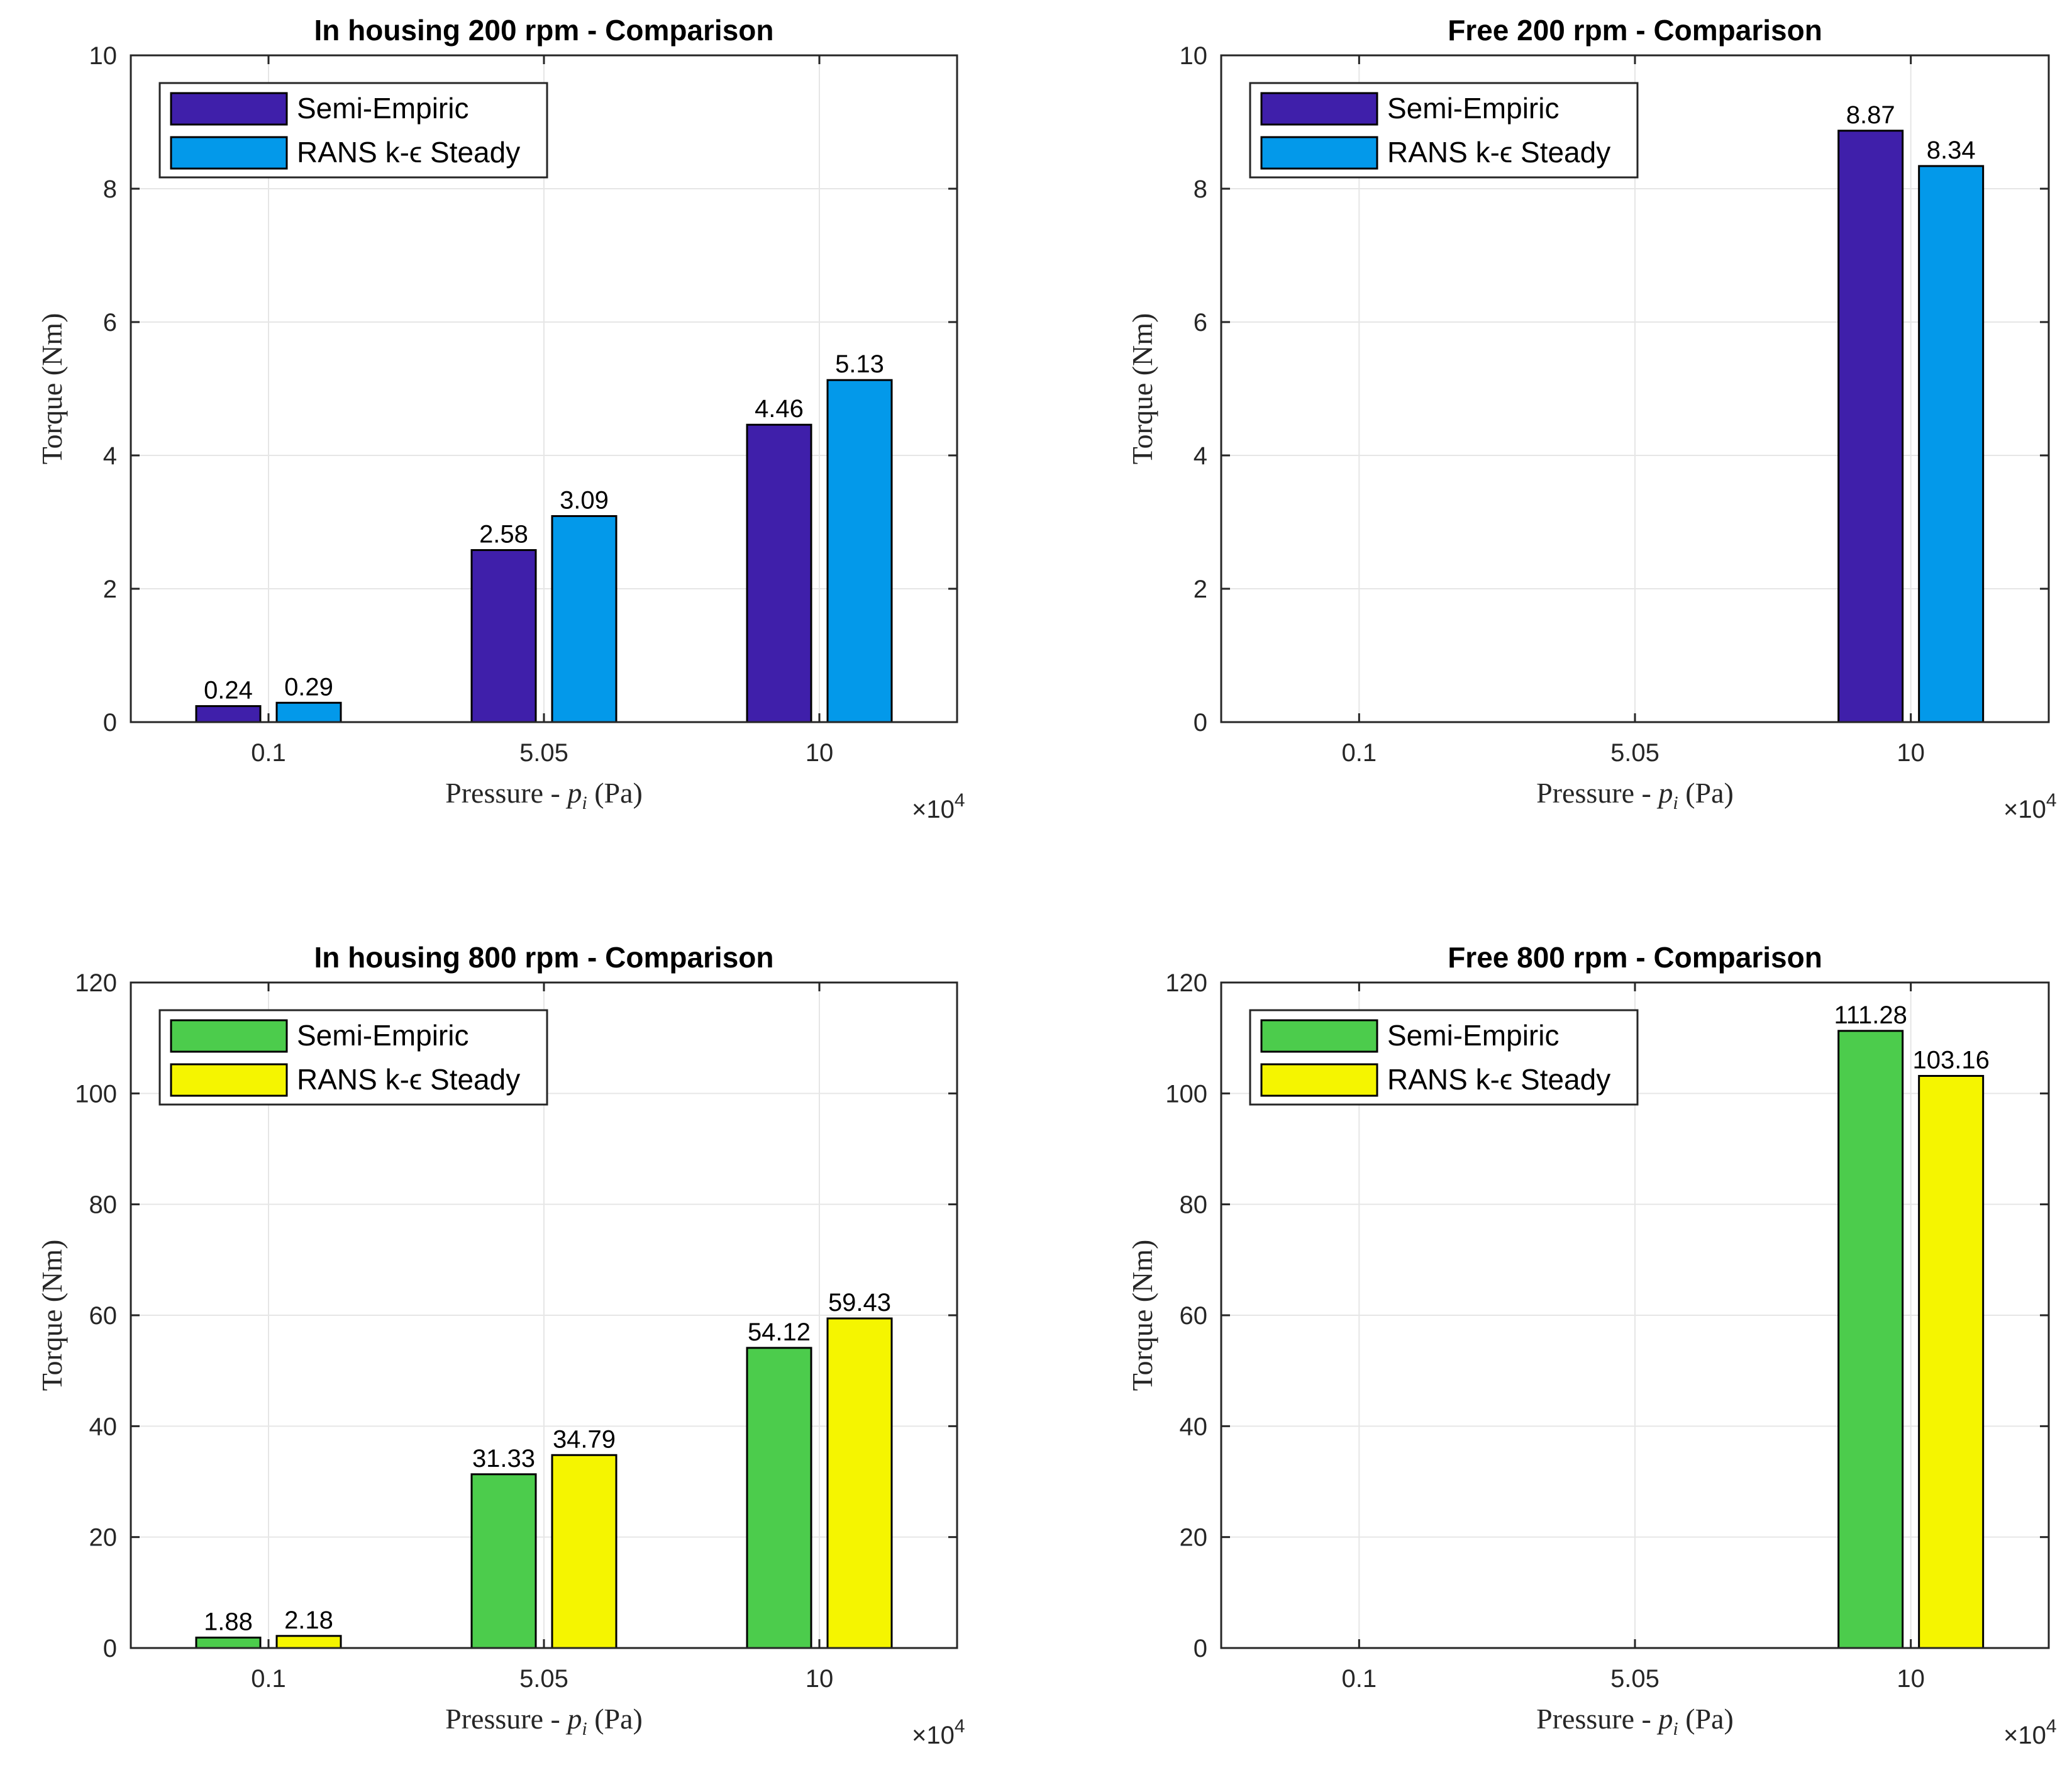  I want to click on data-label: 2.58, so click(503, 534).